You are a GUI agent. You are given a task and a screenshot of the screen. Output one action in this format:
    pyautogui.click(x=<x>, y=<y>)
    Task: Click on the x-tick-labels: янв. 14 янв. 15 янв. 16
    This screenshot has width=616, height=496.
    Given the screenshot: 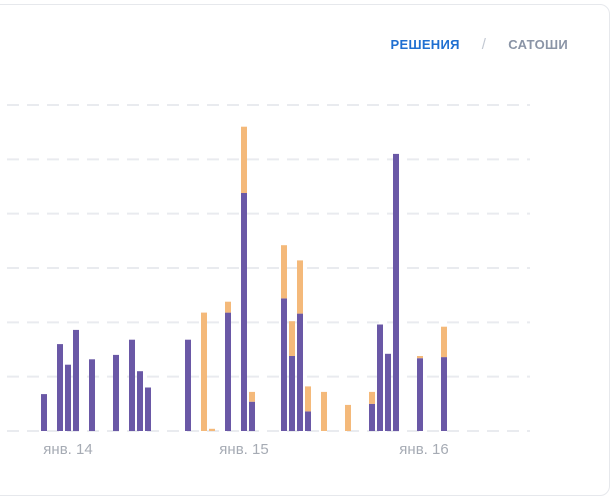 What is the action you would take?
    pyautogui.click(x=245, y=449)
    